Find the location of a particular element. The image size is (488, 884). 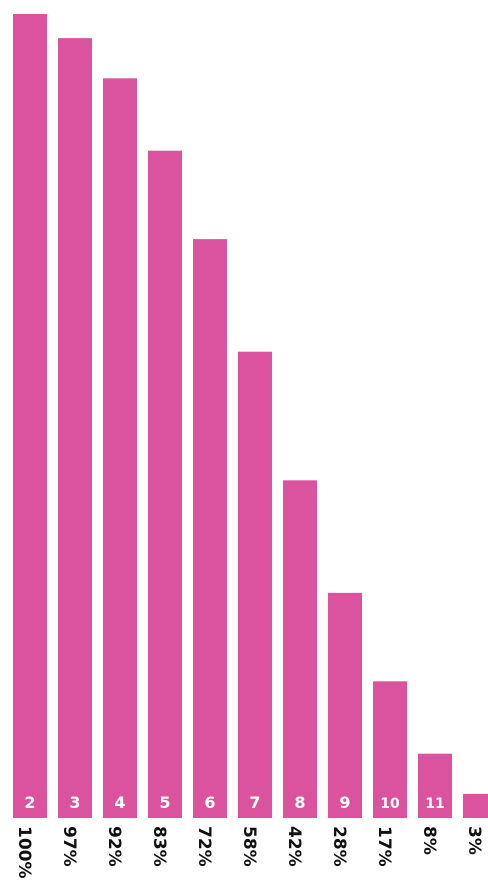

value-label-12: 3% is located at coordinates (474, 840).